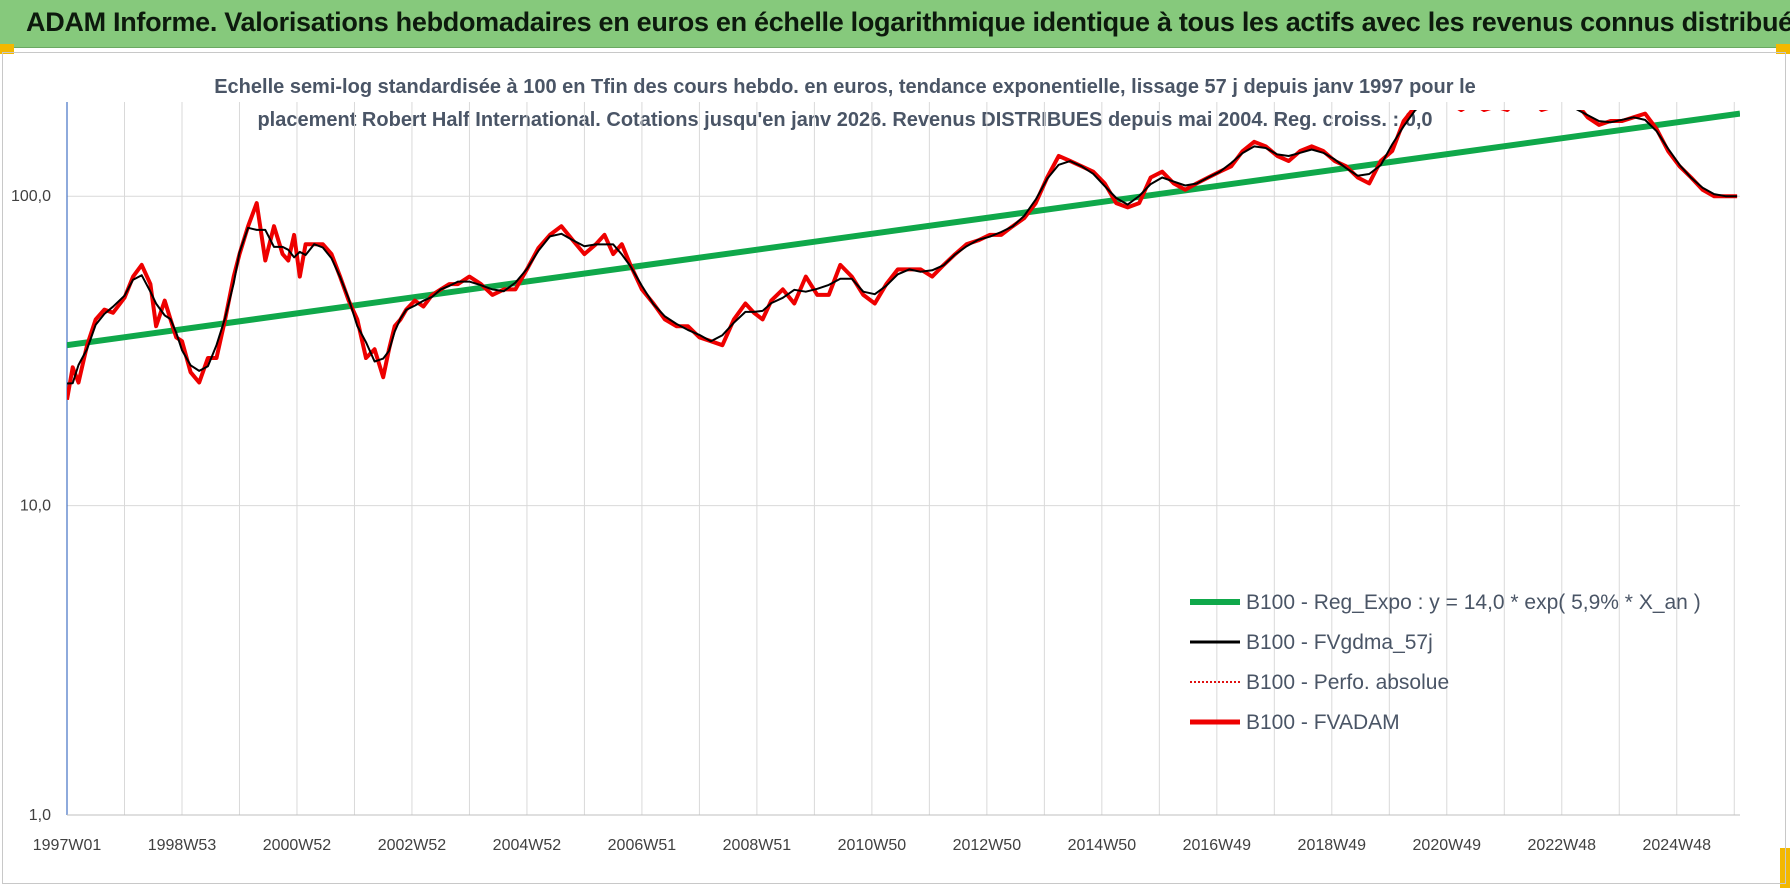 Image resolution: width=1790 pixels, height=888 pixels. I want to click on legend-label: B100 - Perfo. absolue, so click(1347, 682).